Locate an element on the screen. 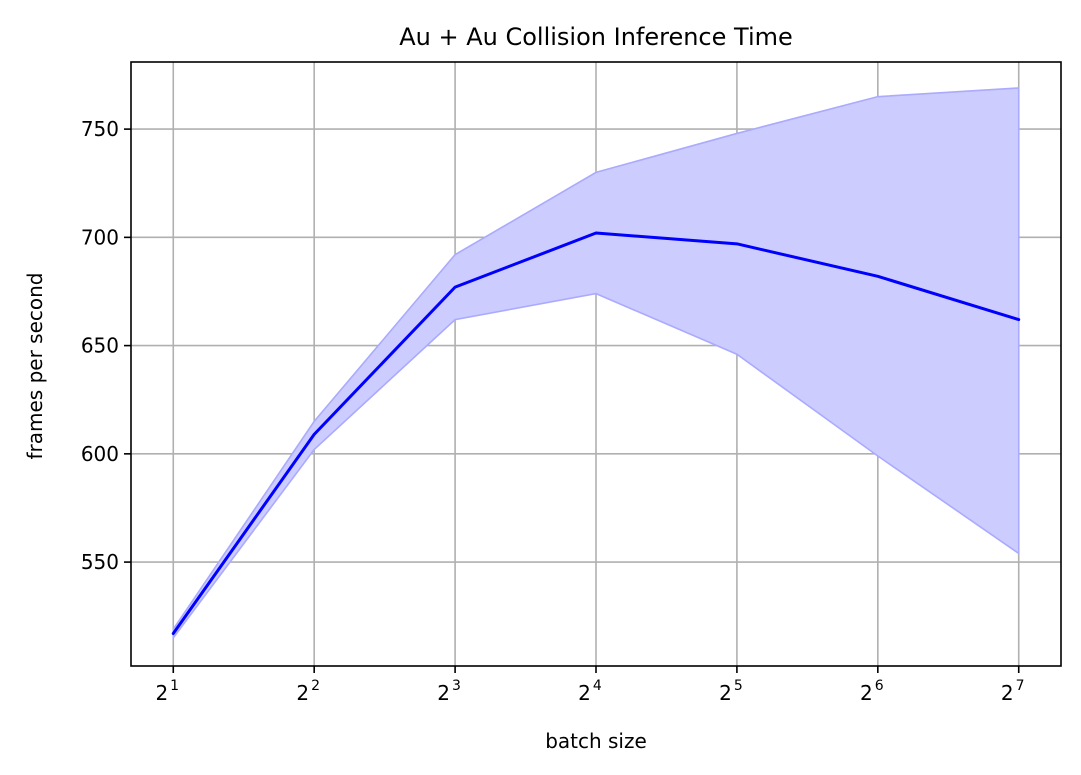 The height and width of the screenshot is (775, 1081). x-axis-label: batch size is located at coordinates (596, 741).